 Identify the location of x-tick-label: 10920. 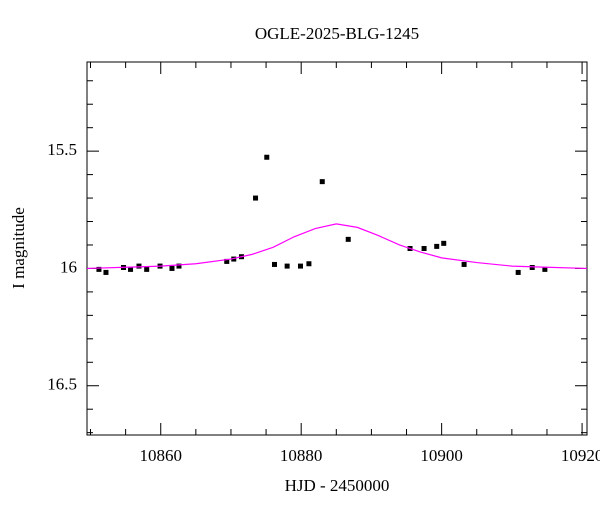
(580, 455).